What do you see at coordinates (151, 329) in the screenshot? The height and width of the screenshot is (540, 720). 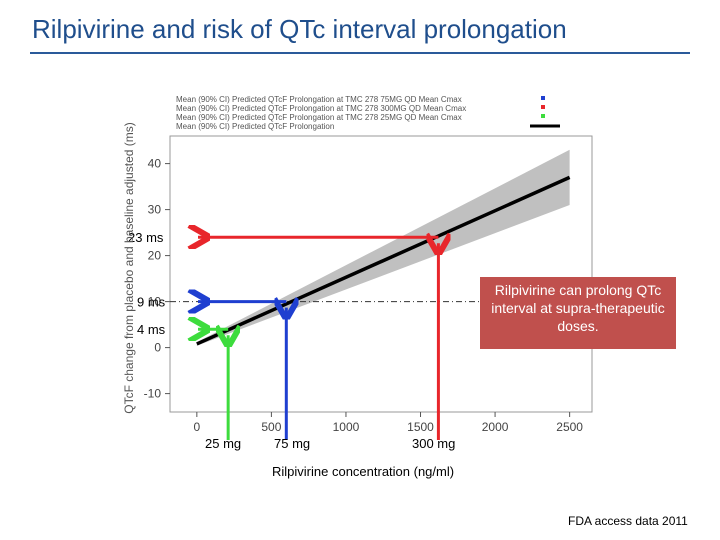 I see `effect-label: 4 ms` at bounding box center [151, 329].